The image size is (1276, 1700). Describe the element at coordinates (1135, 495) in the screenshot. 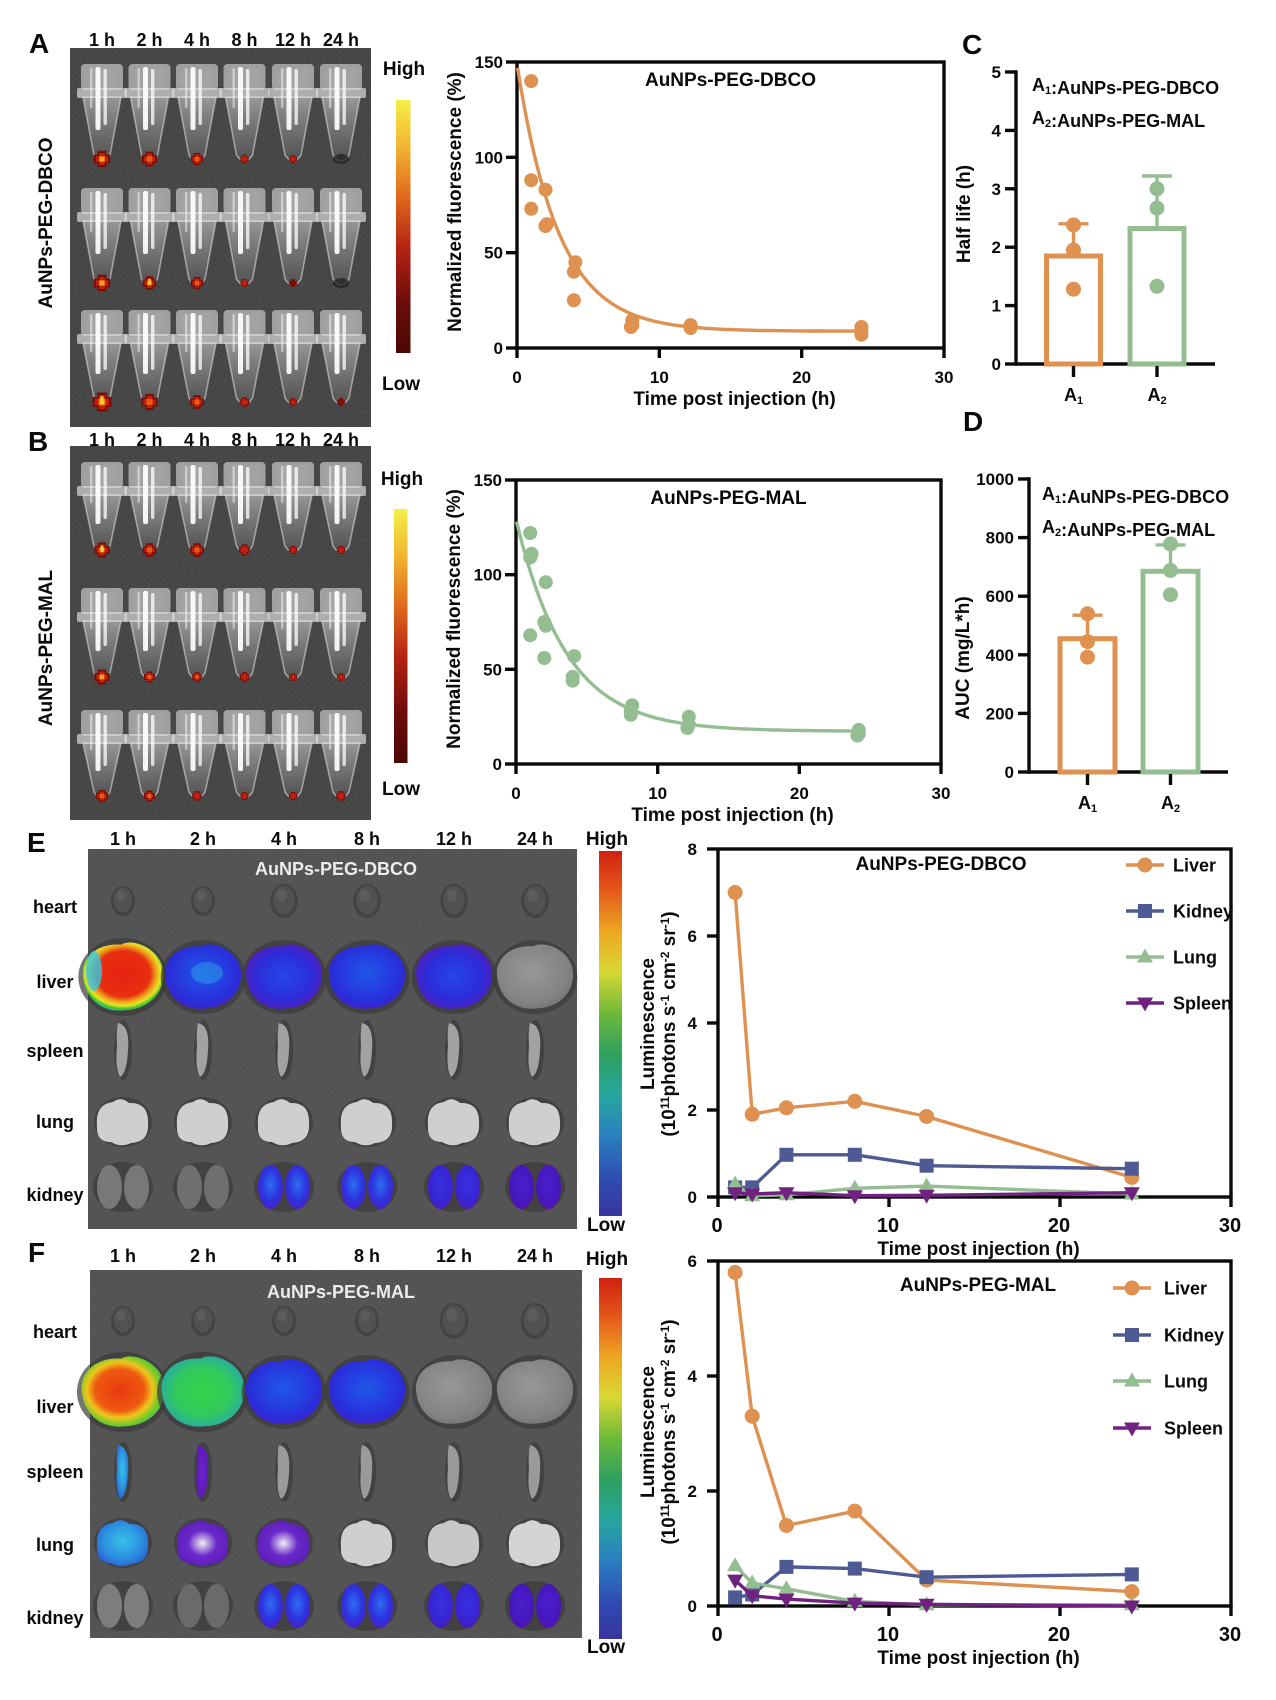

I see `svg-text: A1:AuNPs-PEG-DBCO` at that location.